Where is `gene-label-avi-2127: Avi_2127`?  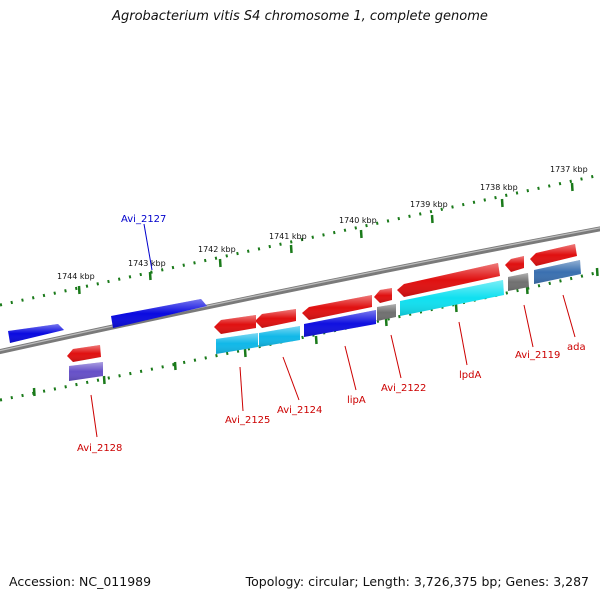
gene-label-avi-2127: Avi_2127 is located at coordinates (143, 219).